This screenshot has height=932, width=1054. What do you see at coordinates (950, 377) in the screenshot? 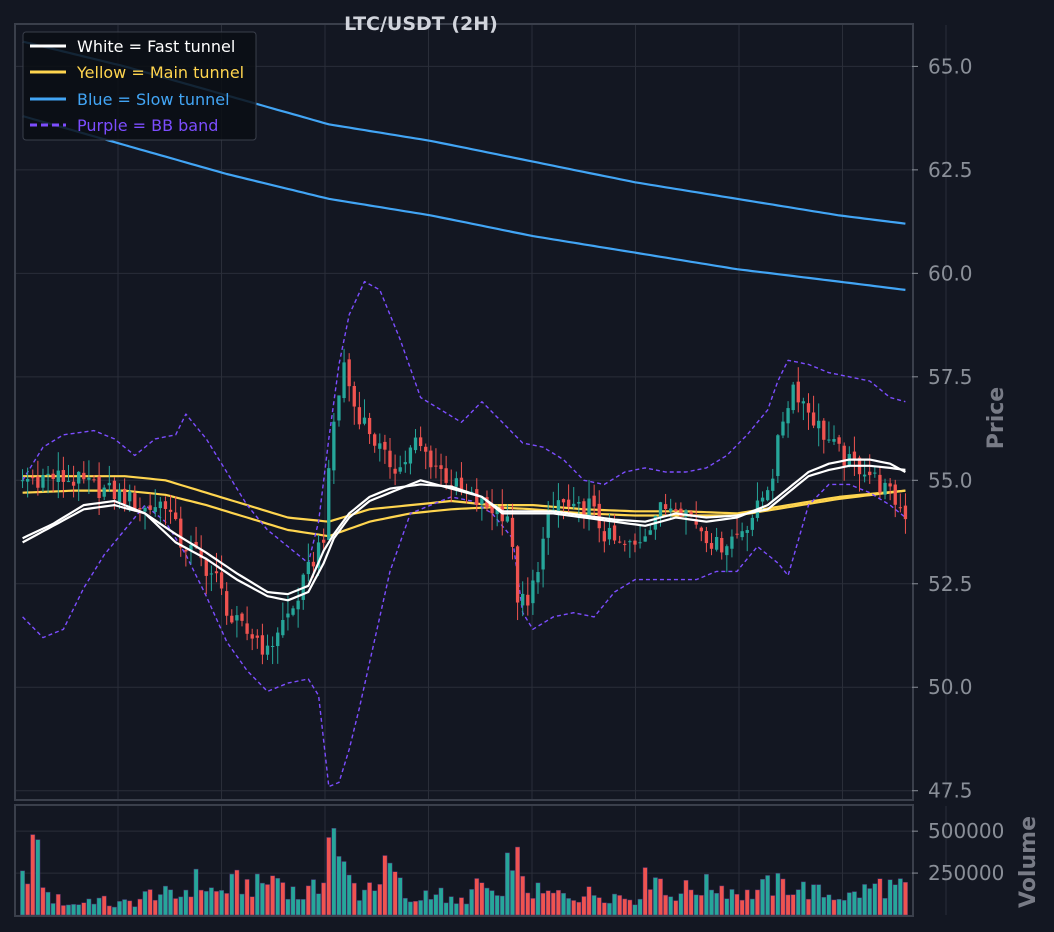
I see `price-tick-label: 57.5` at bounding box center [950, 377].